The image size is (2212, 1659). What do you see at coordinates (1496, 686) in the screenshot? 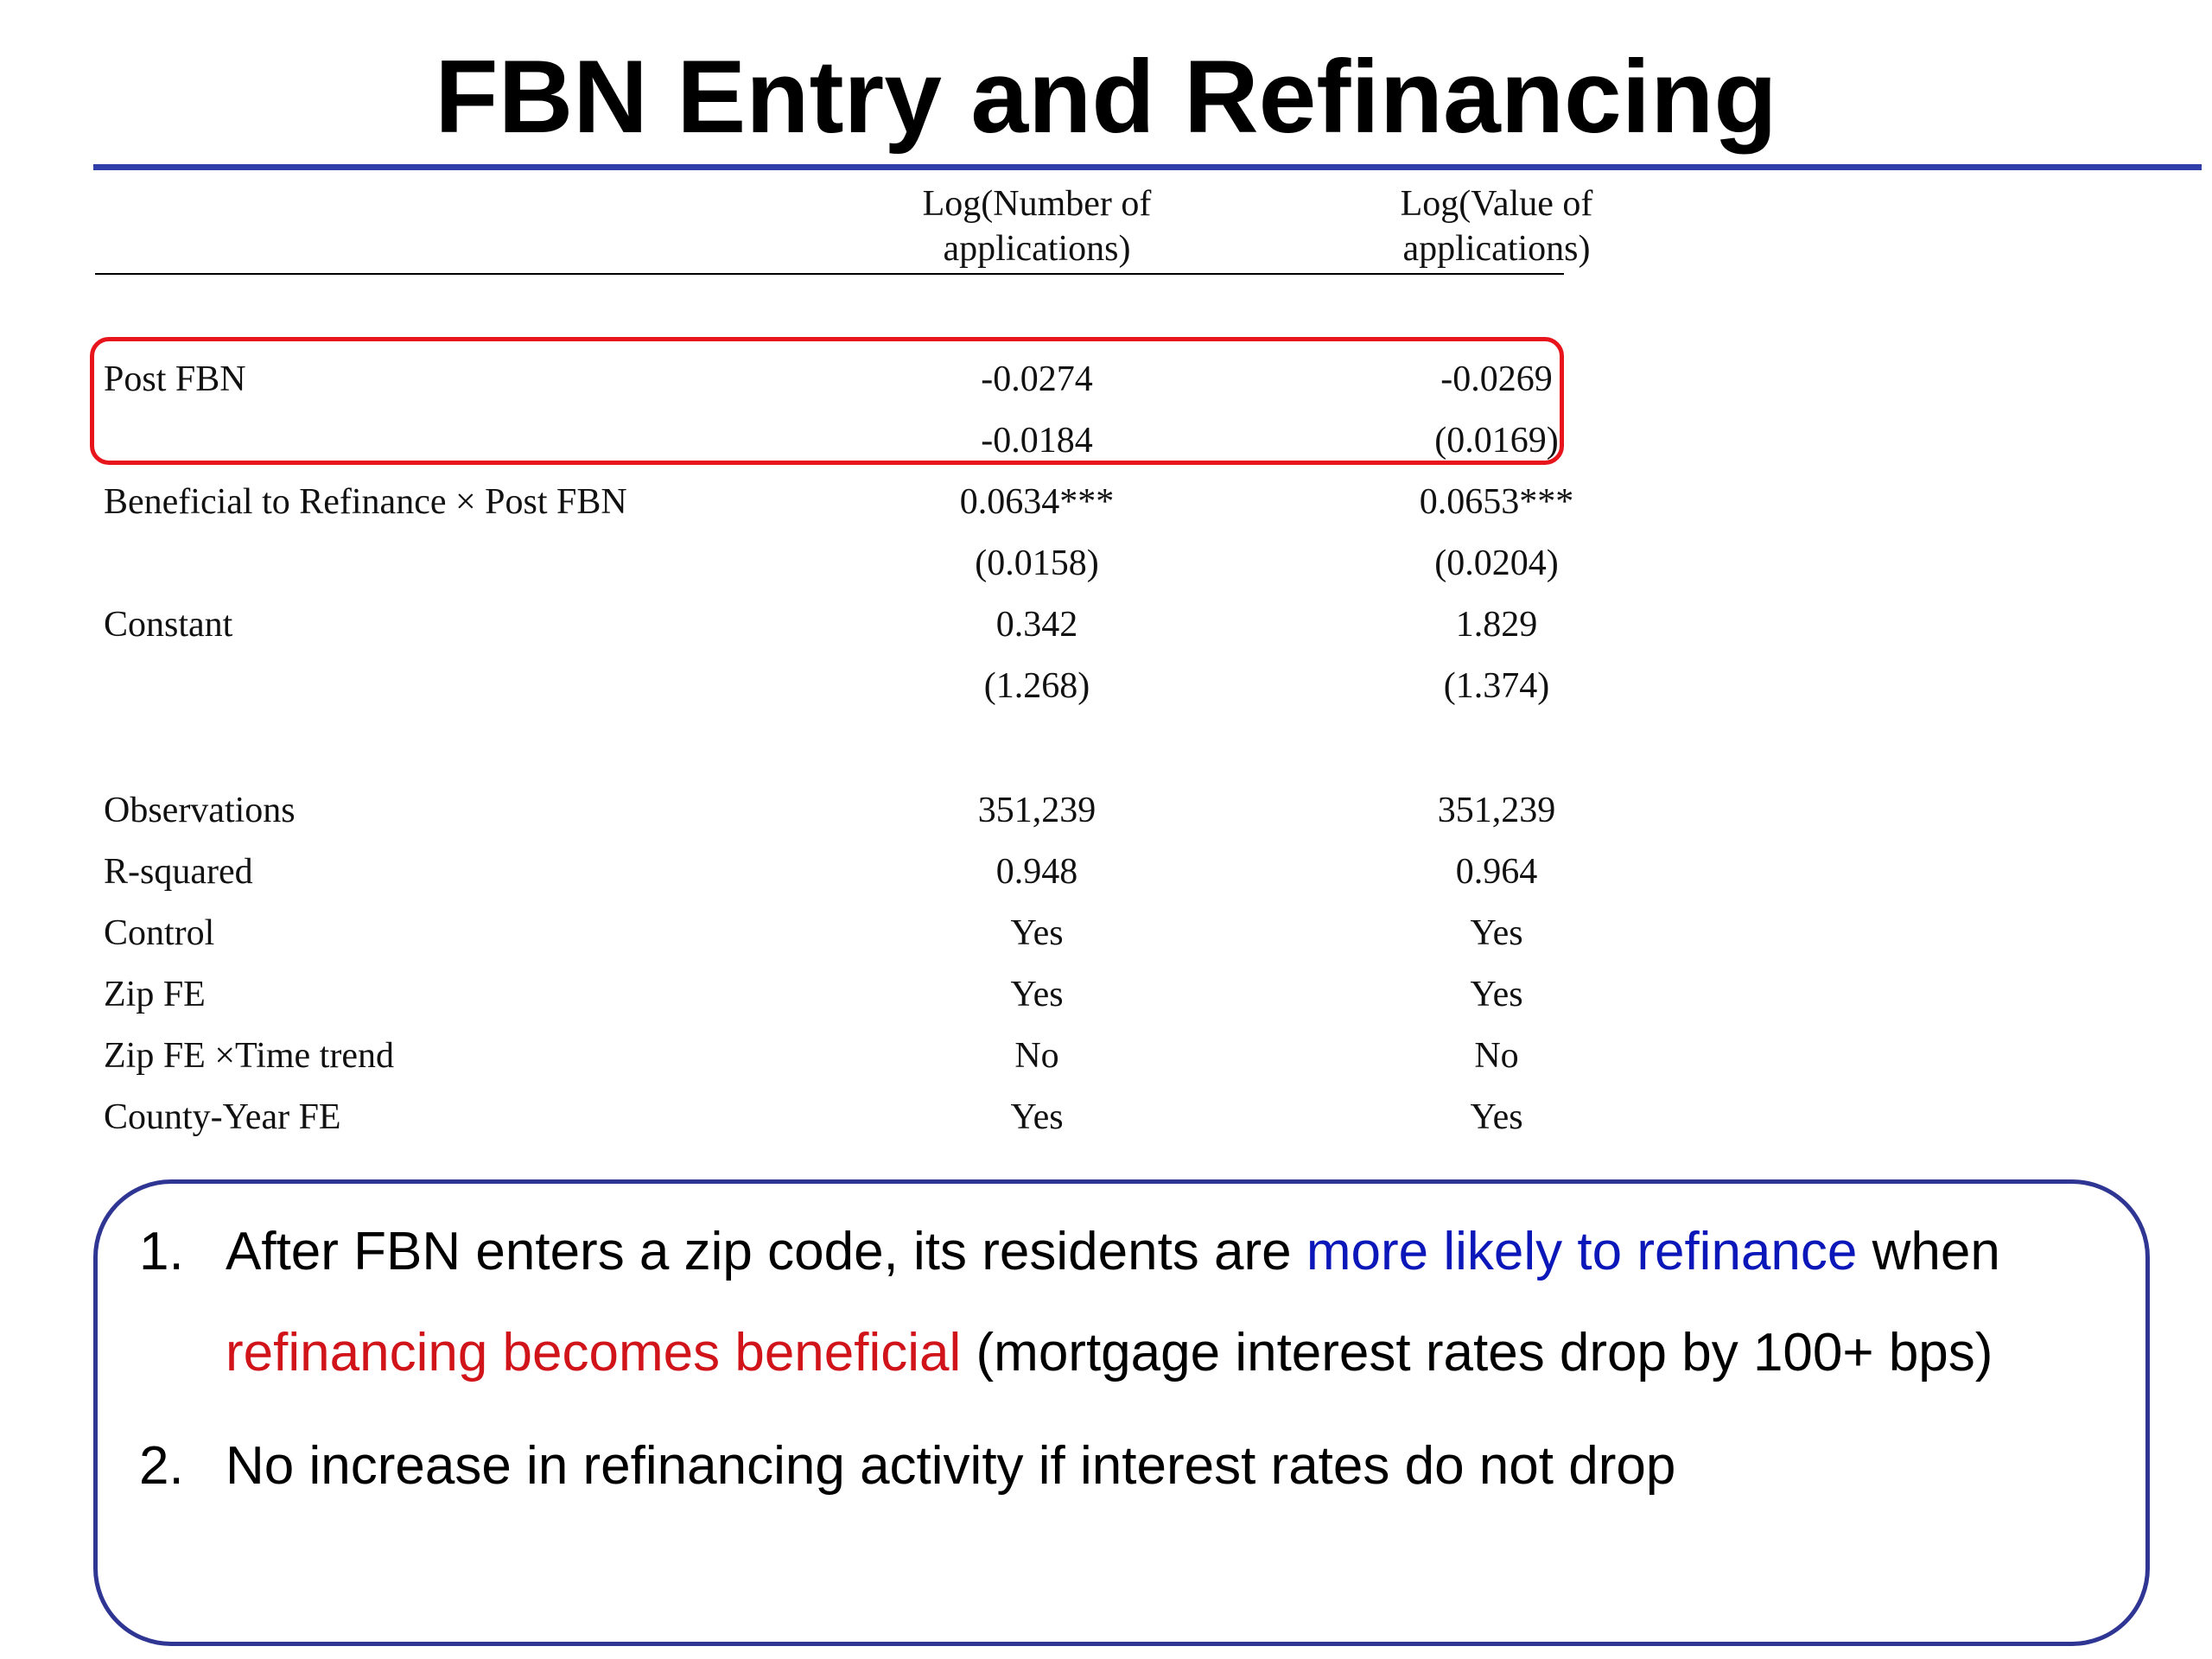
I see `row-value-value: (1.374)` at bounding box center [1496, 686].